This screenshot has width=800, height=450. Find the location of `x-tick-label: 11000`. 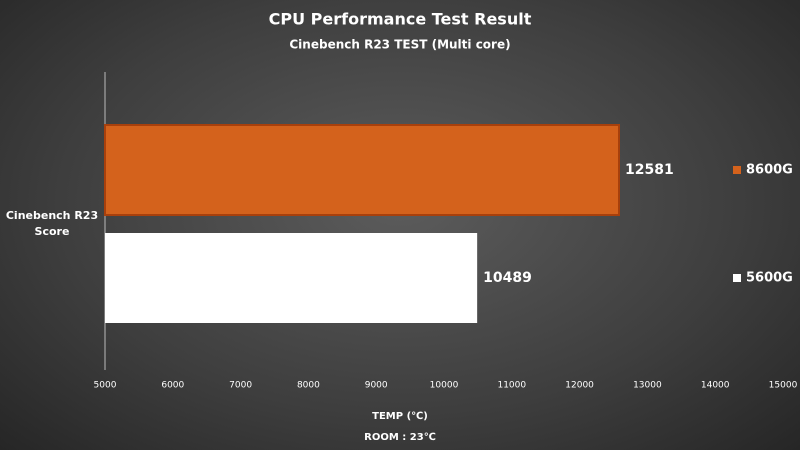

x-tick-label: 11000 is located at coordinates (511, 386).